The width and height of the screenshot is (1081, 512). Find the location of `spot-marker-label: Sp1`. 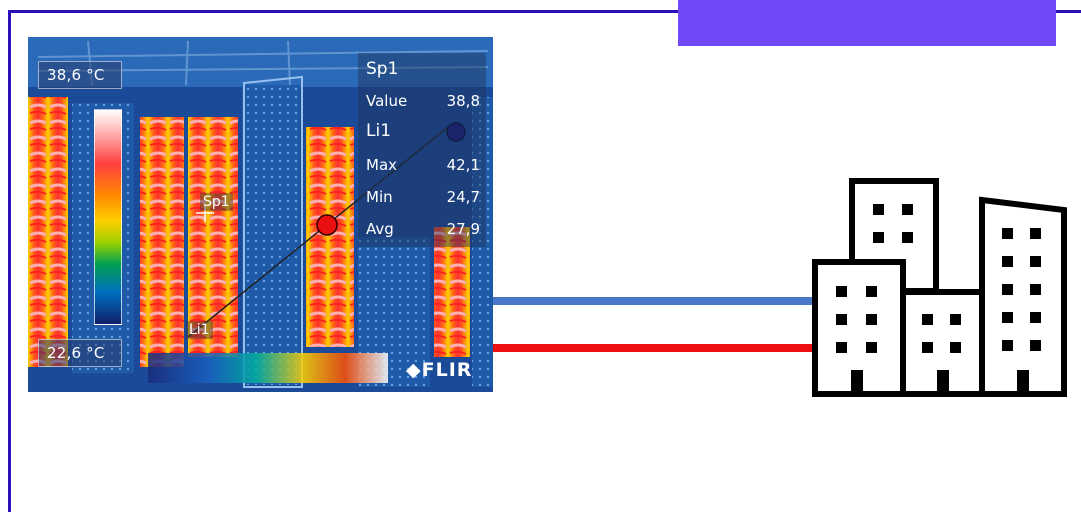

spot-marker-label: Sp1 is located at coordinates (216, 202).